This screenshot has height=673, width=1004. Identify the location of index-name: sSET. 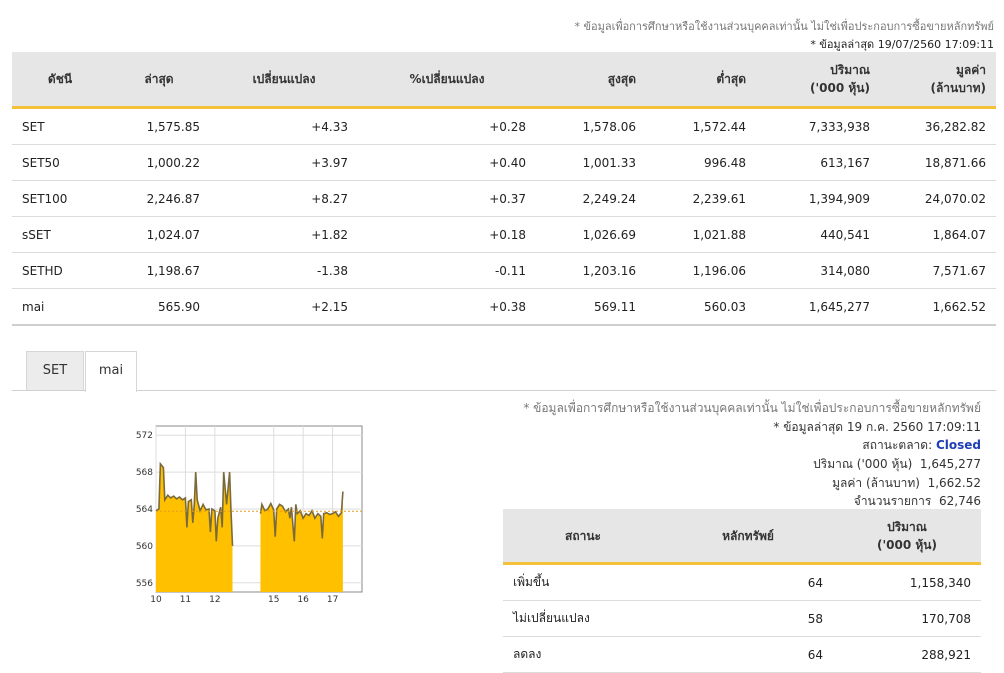
(60, 234).